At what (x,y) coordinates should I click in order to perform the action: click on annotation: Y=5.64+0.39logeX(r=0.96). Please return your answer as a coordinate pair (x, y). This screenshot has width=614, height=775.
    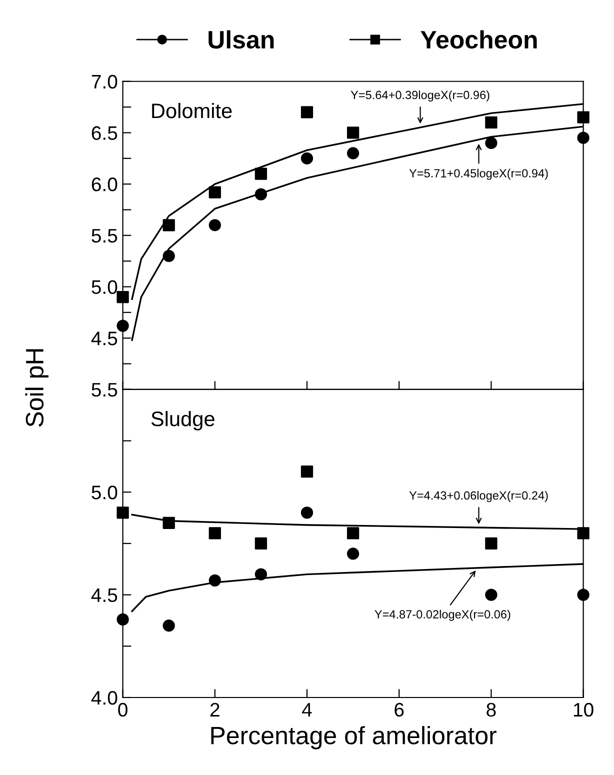
    Looking at the image, I should click on (420, 96).